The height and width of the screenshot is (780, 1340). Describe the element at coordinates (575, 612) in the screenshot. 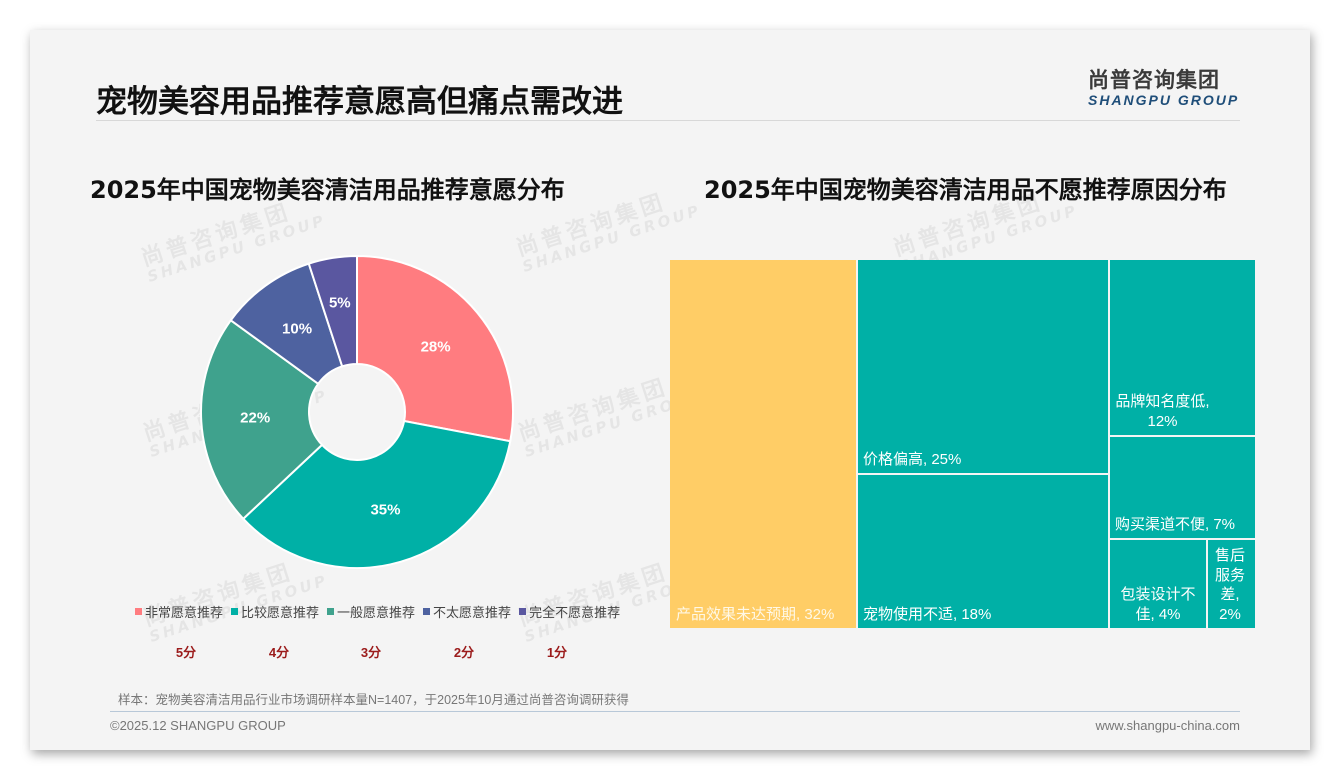

I see `legend-label: 完全不愿意推荐` at that location.